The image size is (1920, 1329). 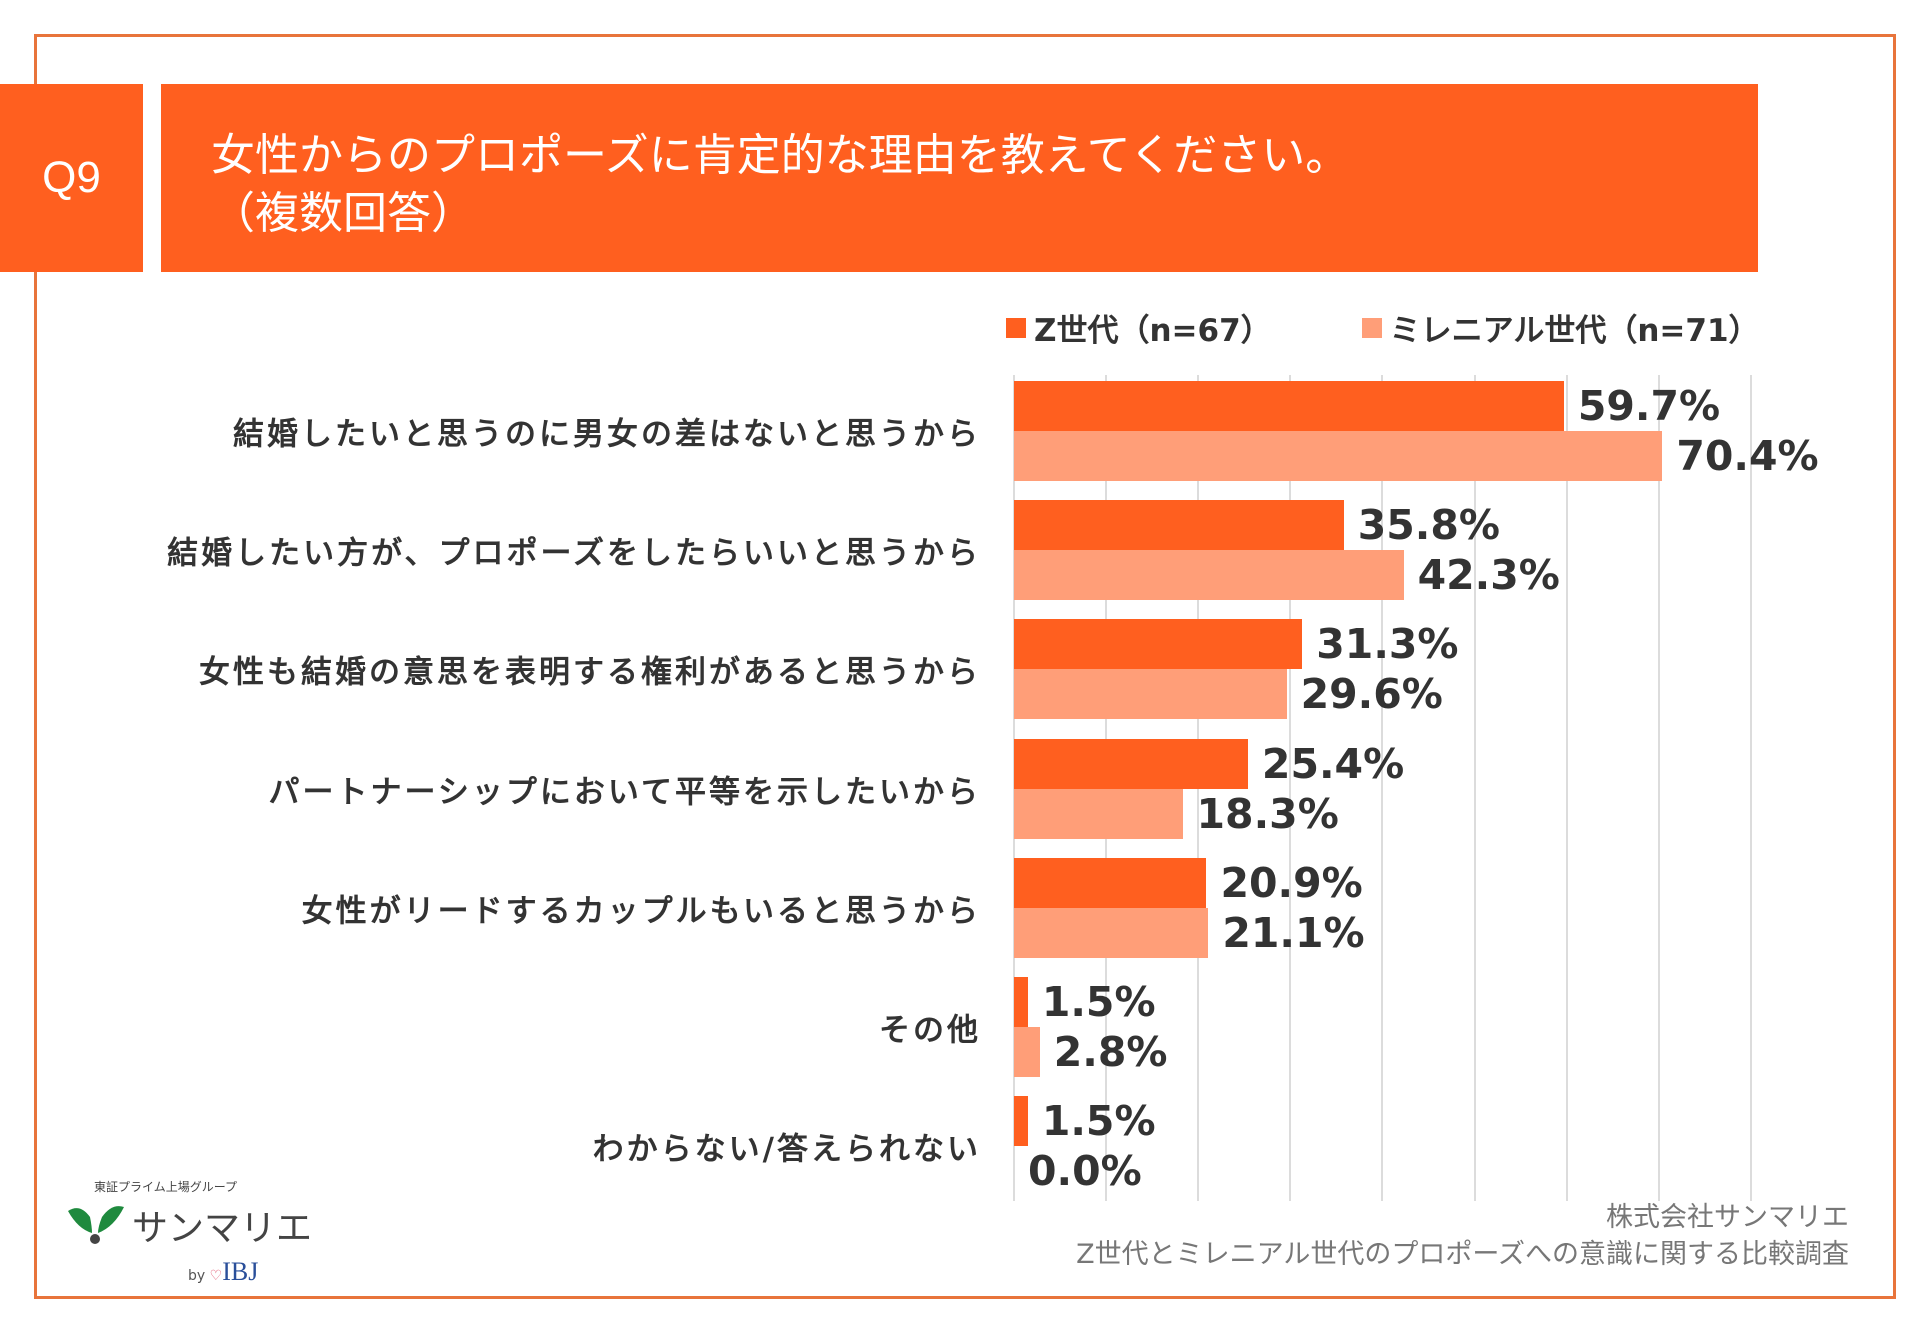 What do you see at coordinates (1727, 1217) in the screenshot?
I see `source-company: 株式会社サンマリエ` at bounding box center [1727, 1217].